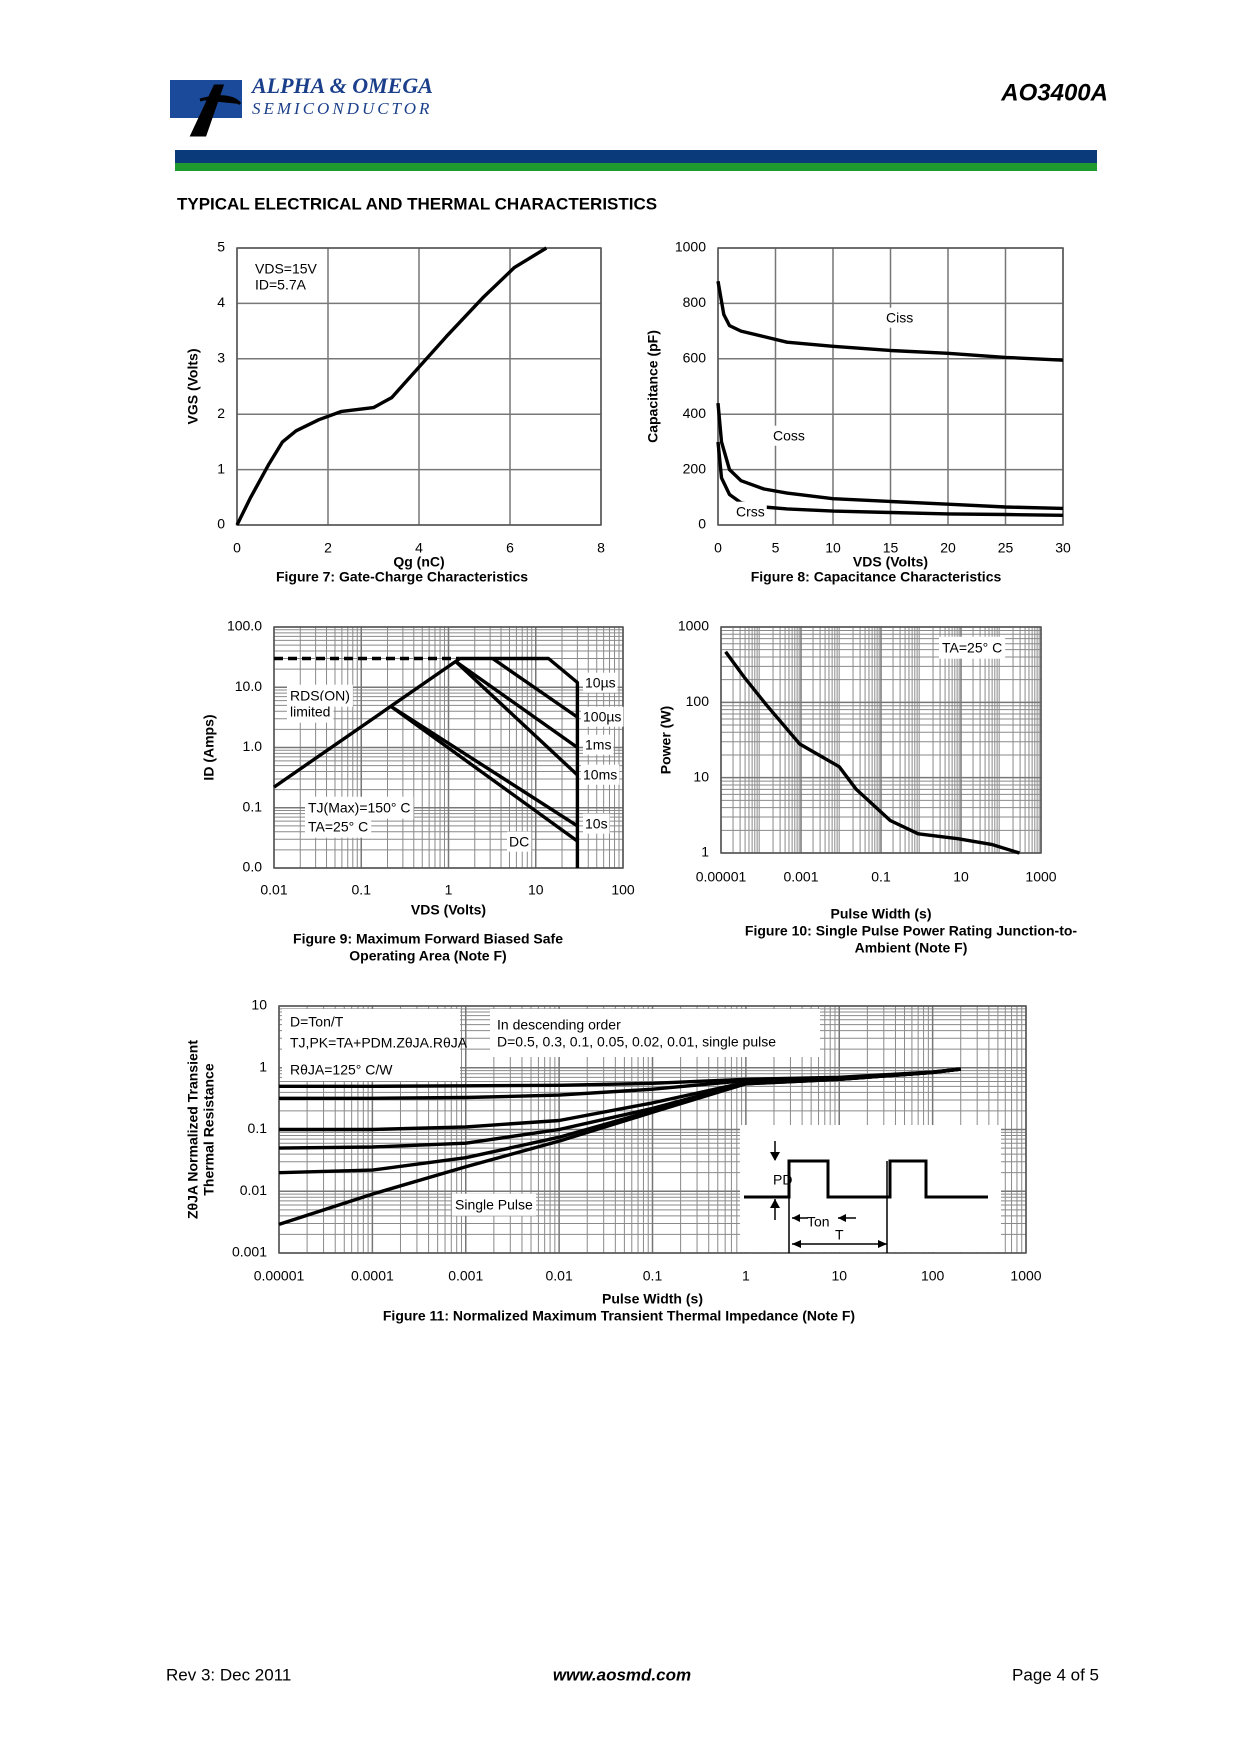 The image size is (1240, 1754). What do you see at coordinates (746, 1276) in the screenshot?
I see `x-tick-label: 1` at bounding box center [746, 1276].